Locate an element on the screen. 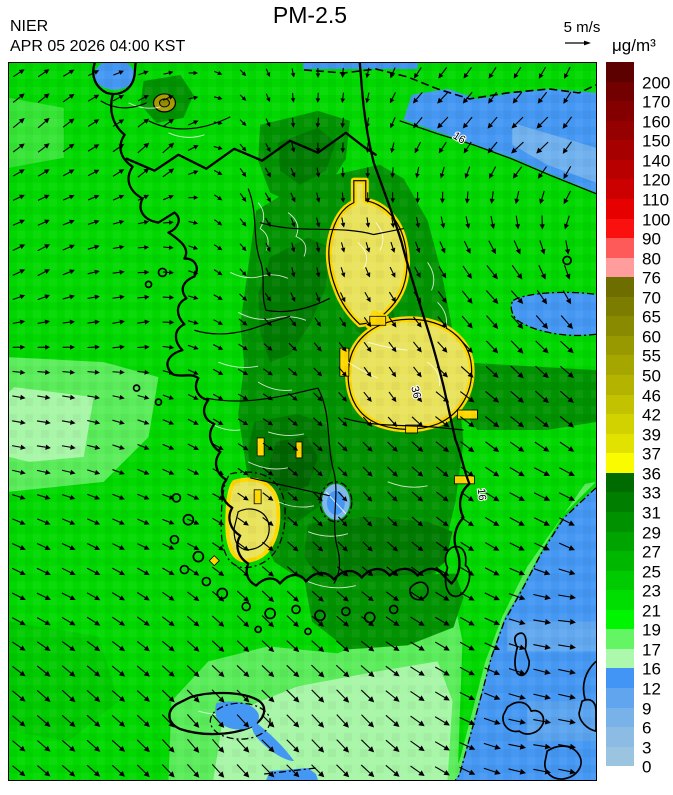 This screenshot has height=795, width=673. colorbar-cell: 76 is located at coordinates (633, 272).